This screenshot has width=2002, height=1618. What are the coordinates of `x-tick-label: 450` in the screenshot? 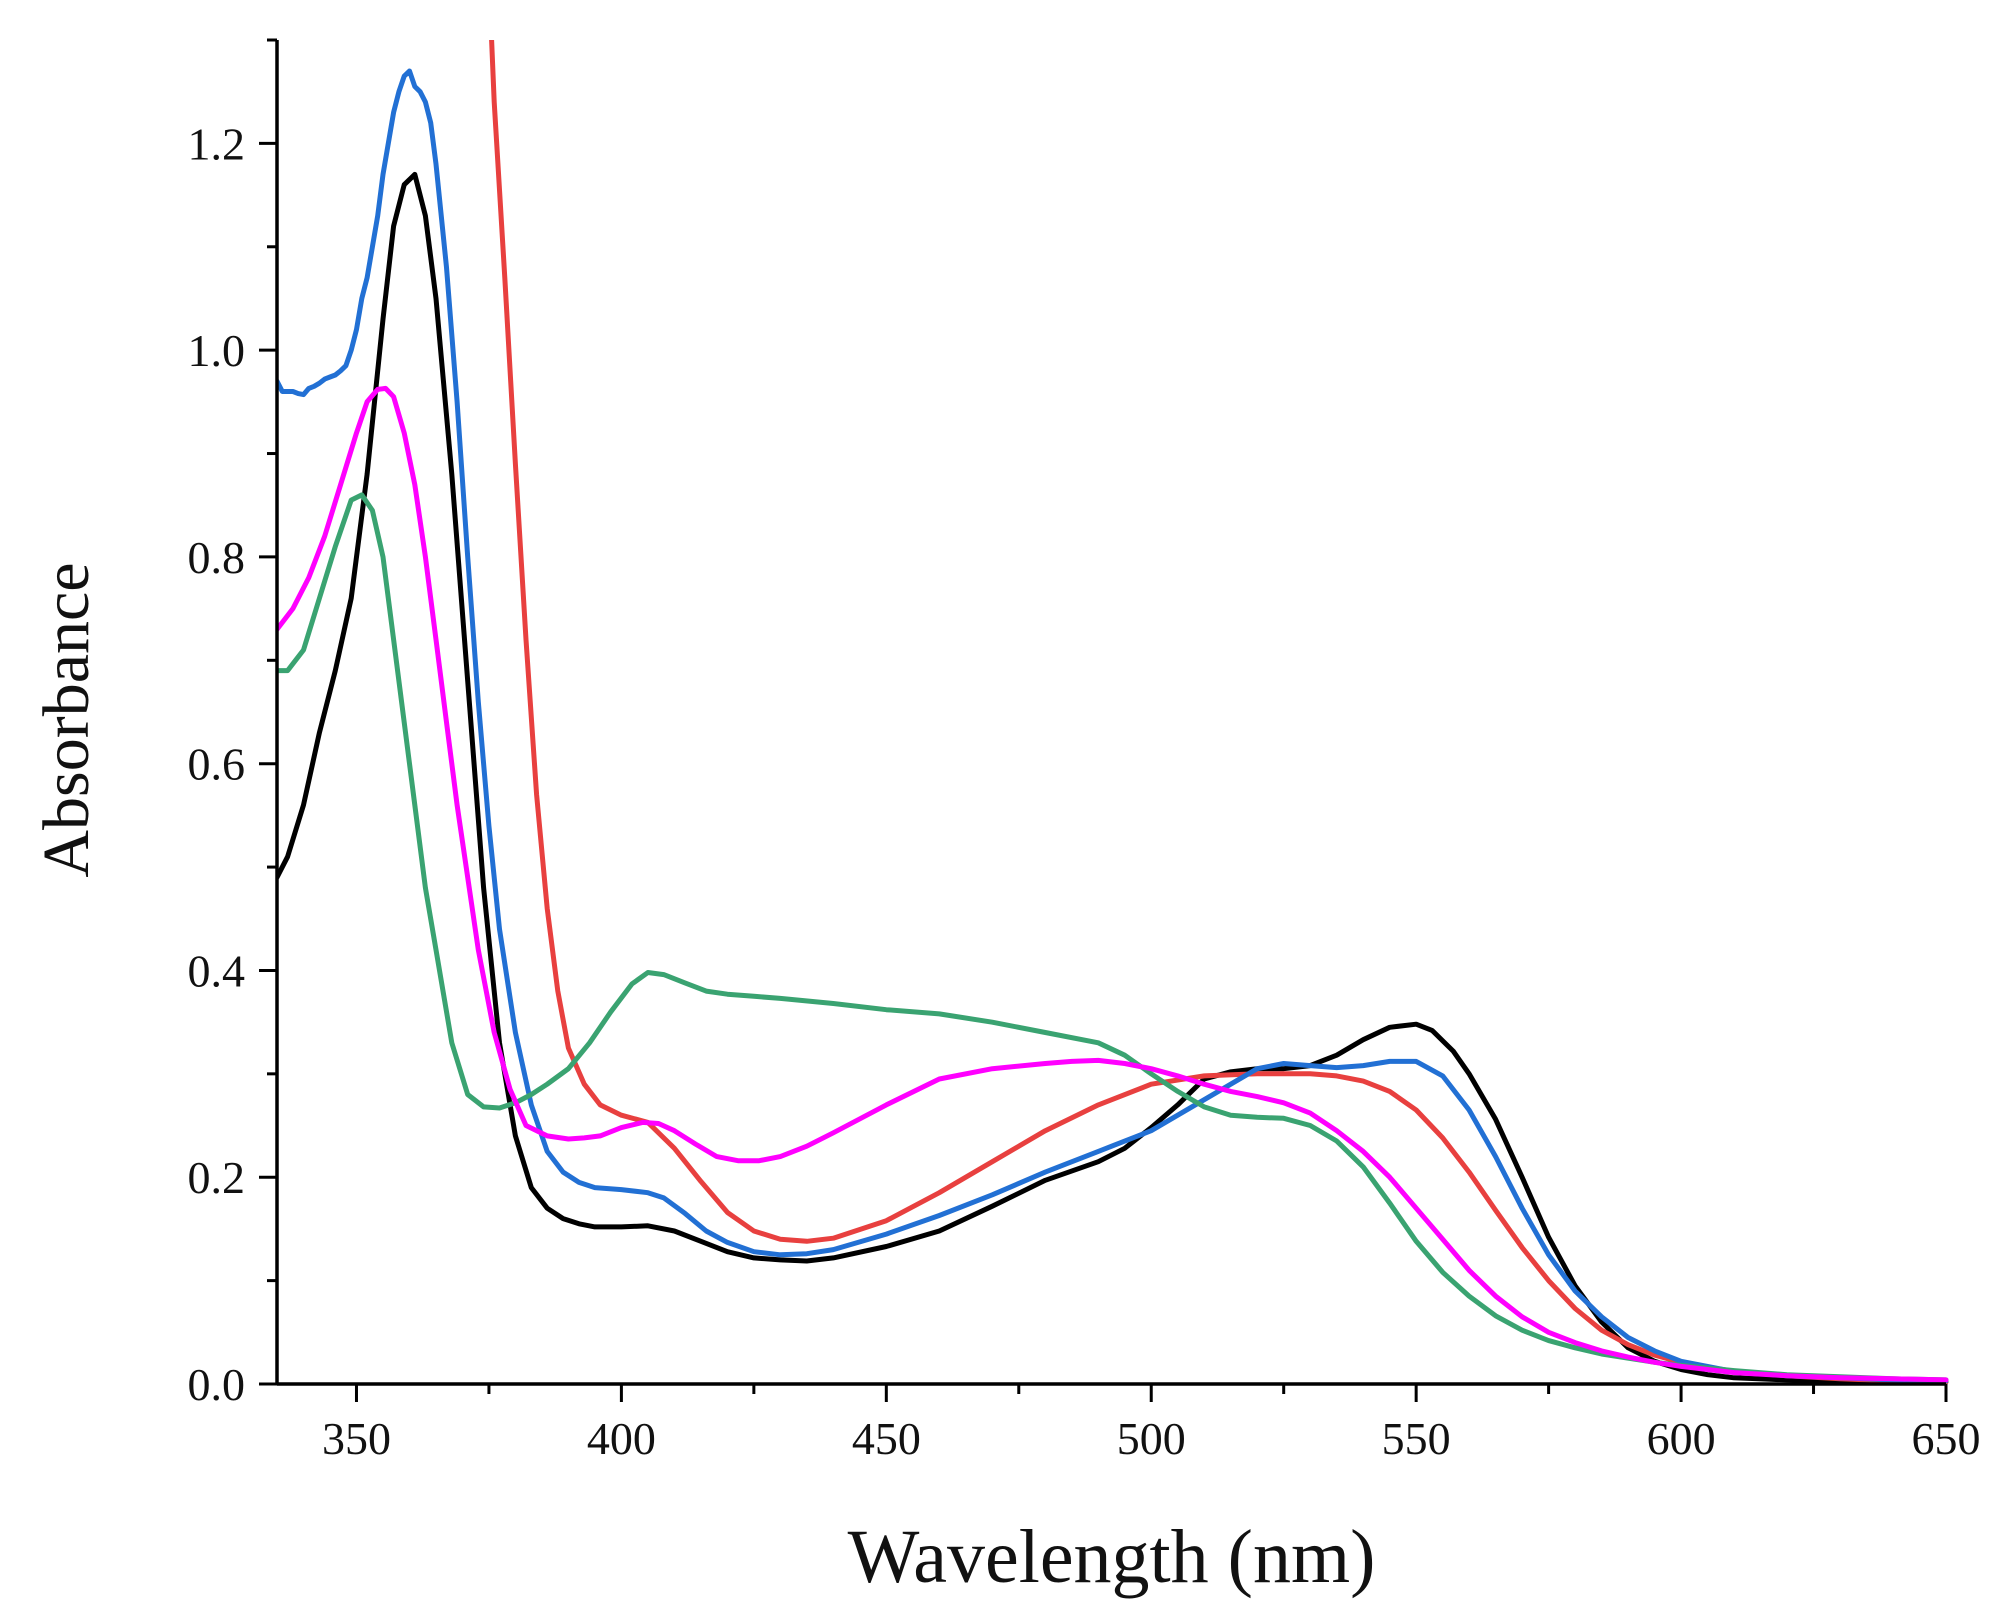 It's located at (886, 1438).